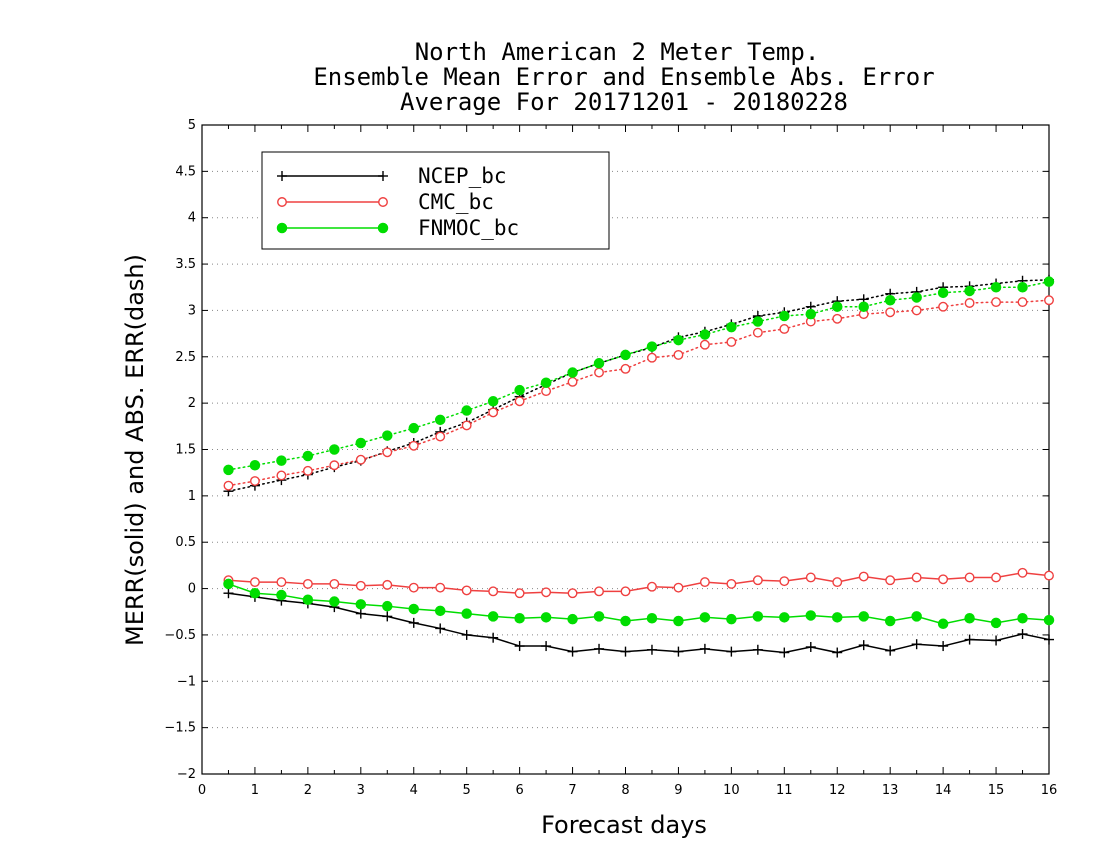  I want to click on y-tick-label: 3.5, so click(185, 264).